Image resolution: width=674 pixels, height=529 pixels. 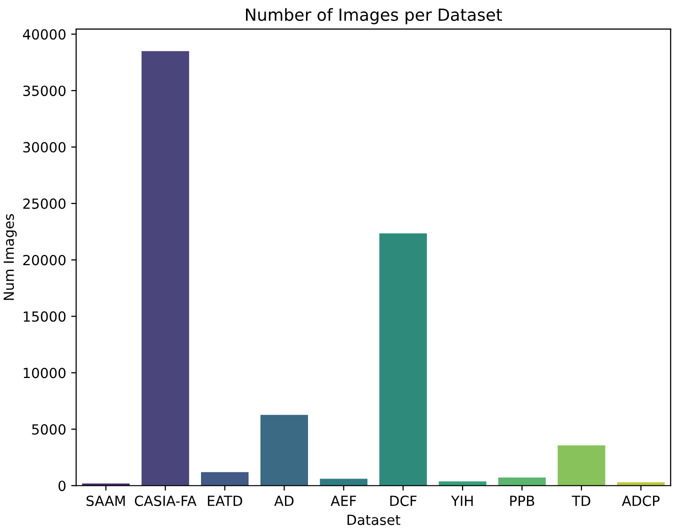 What do you see at coordinates (44, 260) in the screenshot?
I see `y-tick-label: 20000` at bounding box center [44, 260].